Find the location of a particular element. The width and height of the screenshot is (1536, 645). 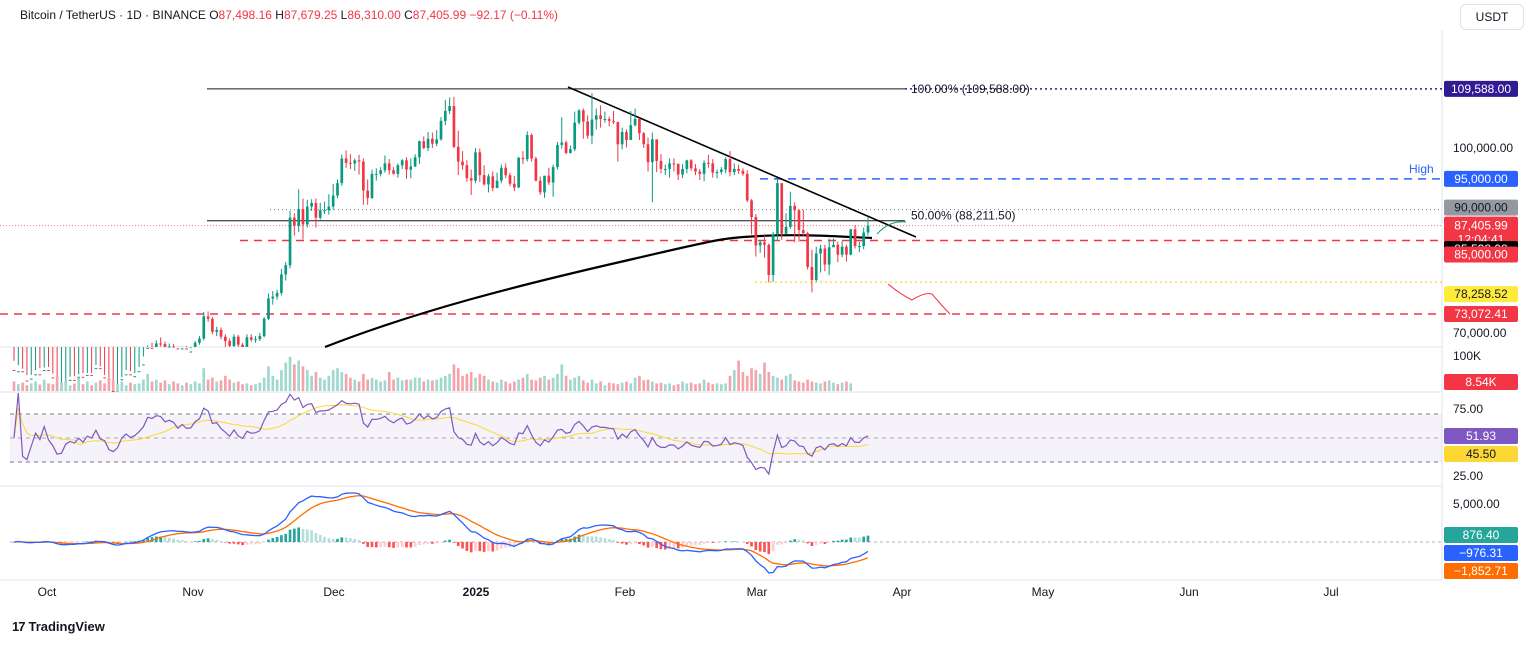

macd-signal-line is located at coordinates (441, 530).